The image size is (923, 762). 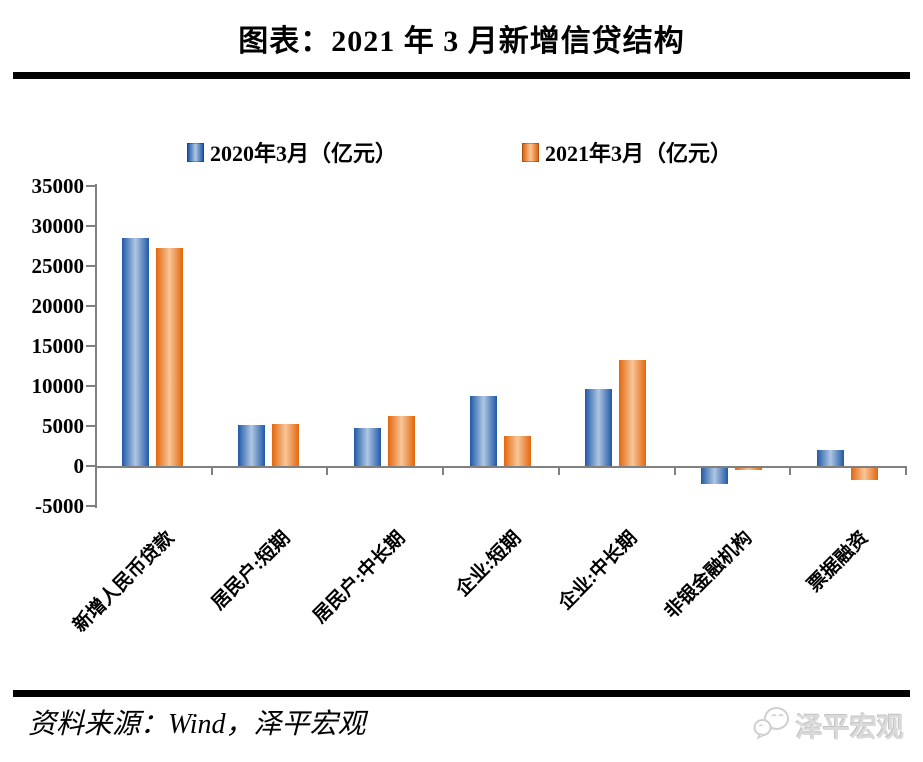 I want to click on y-axis-tick-label: 10000, so click(x=58, y=386).